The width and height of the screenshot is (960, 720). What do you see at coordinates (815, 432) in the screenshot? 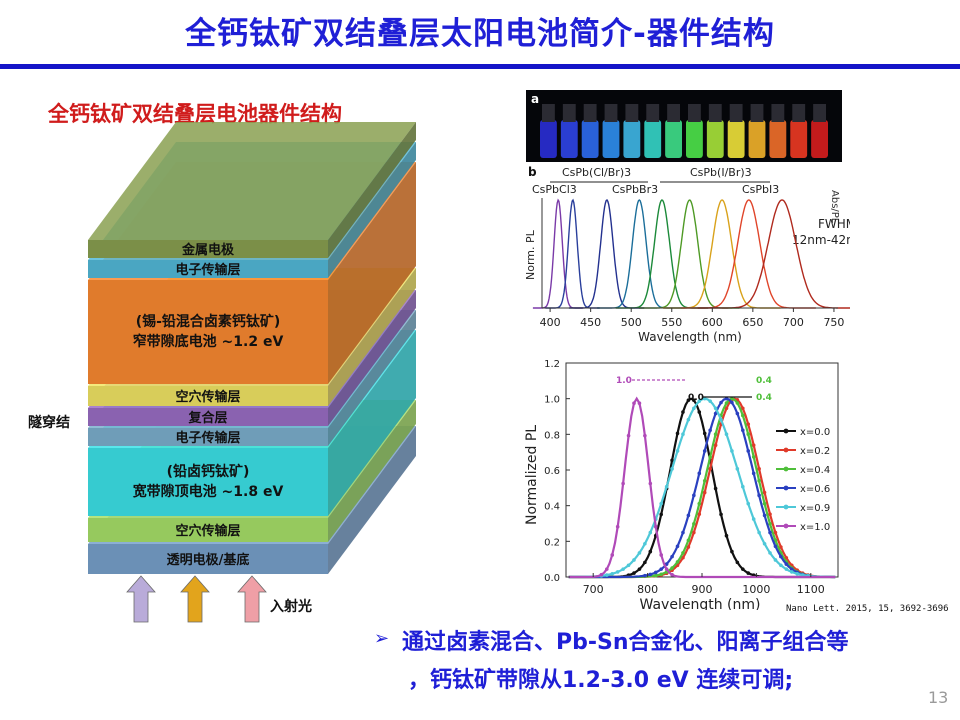
I see `legend-label: x=0.0` at bounding box center [815, 432].